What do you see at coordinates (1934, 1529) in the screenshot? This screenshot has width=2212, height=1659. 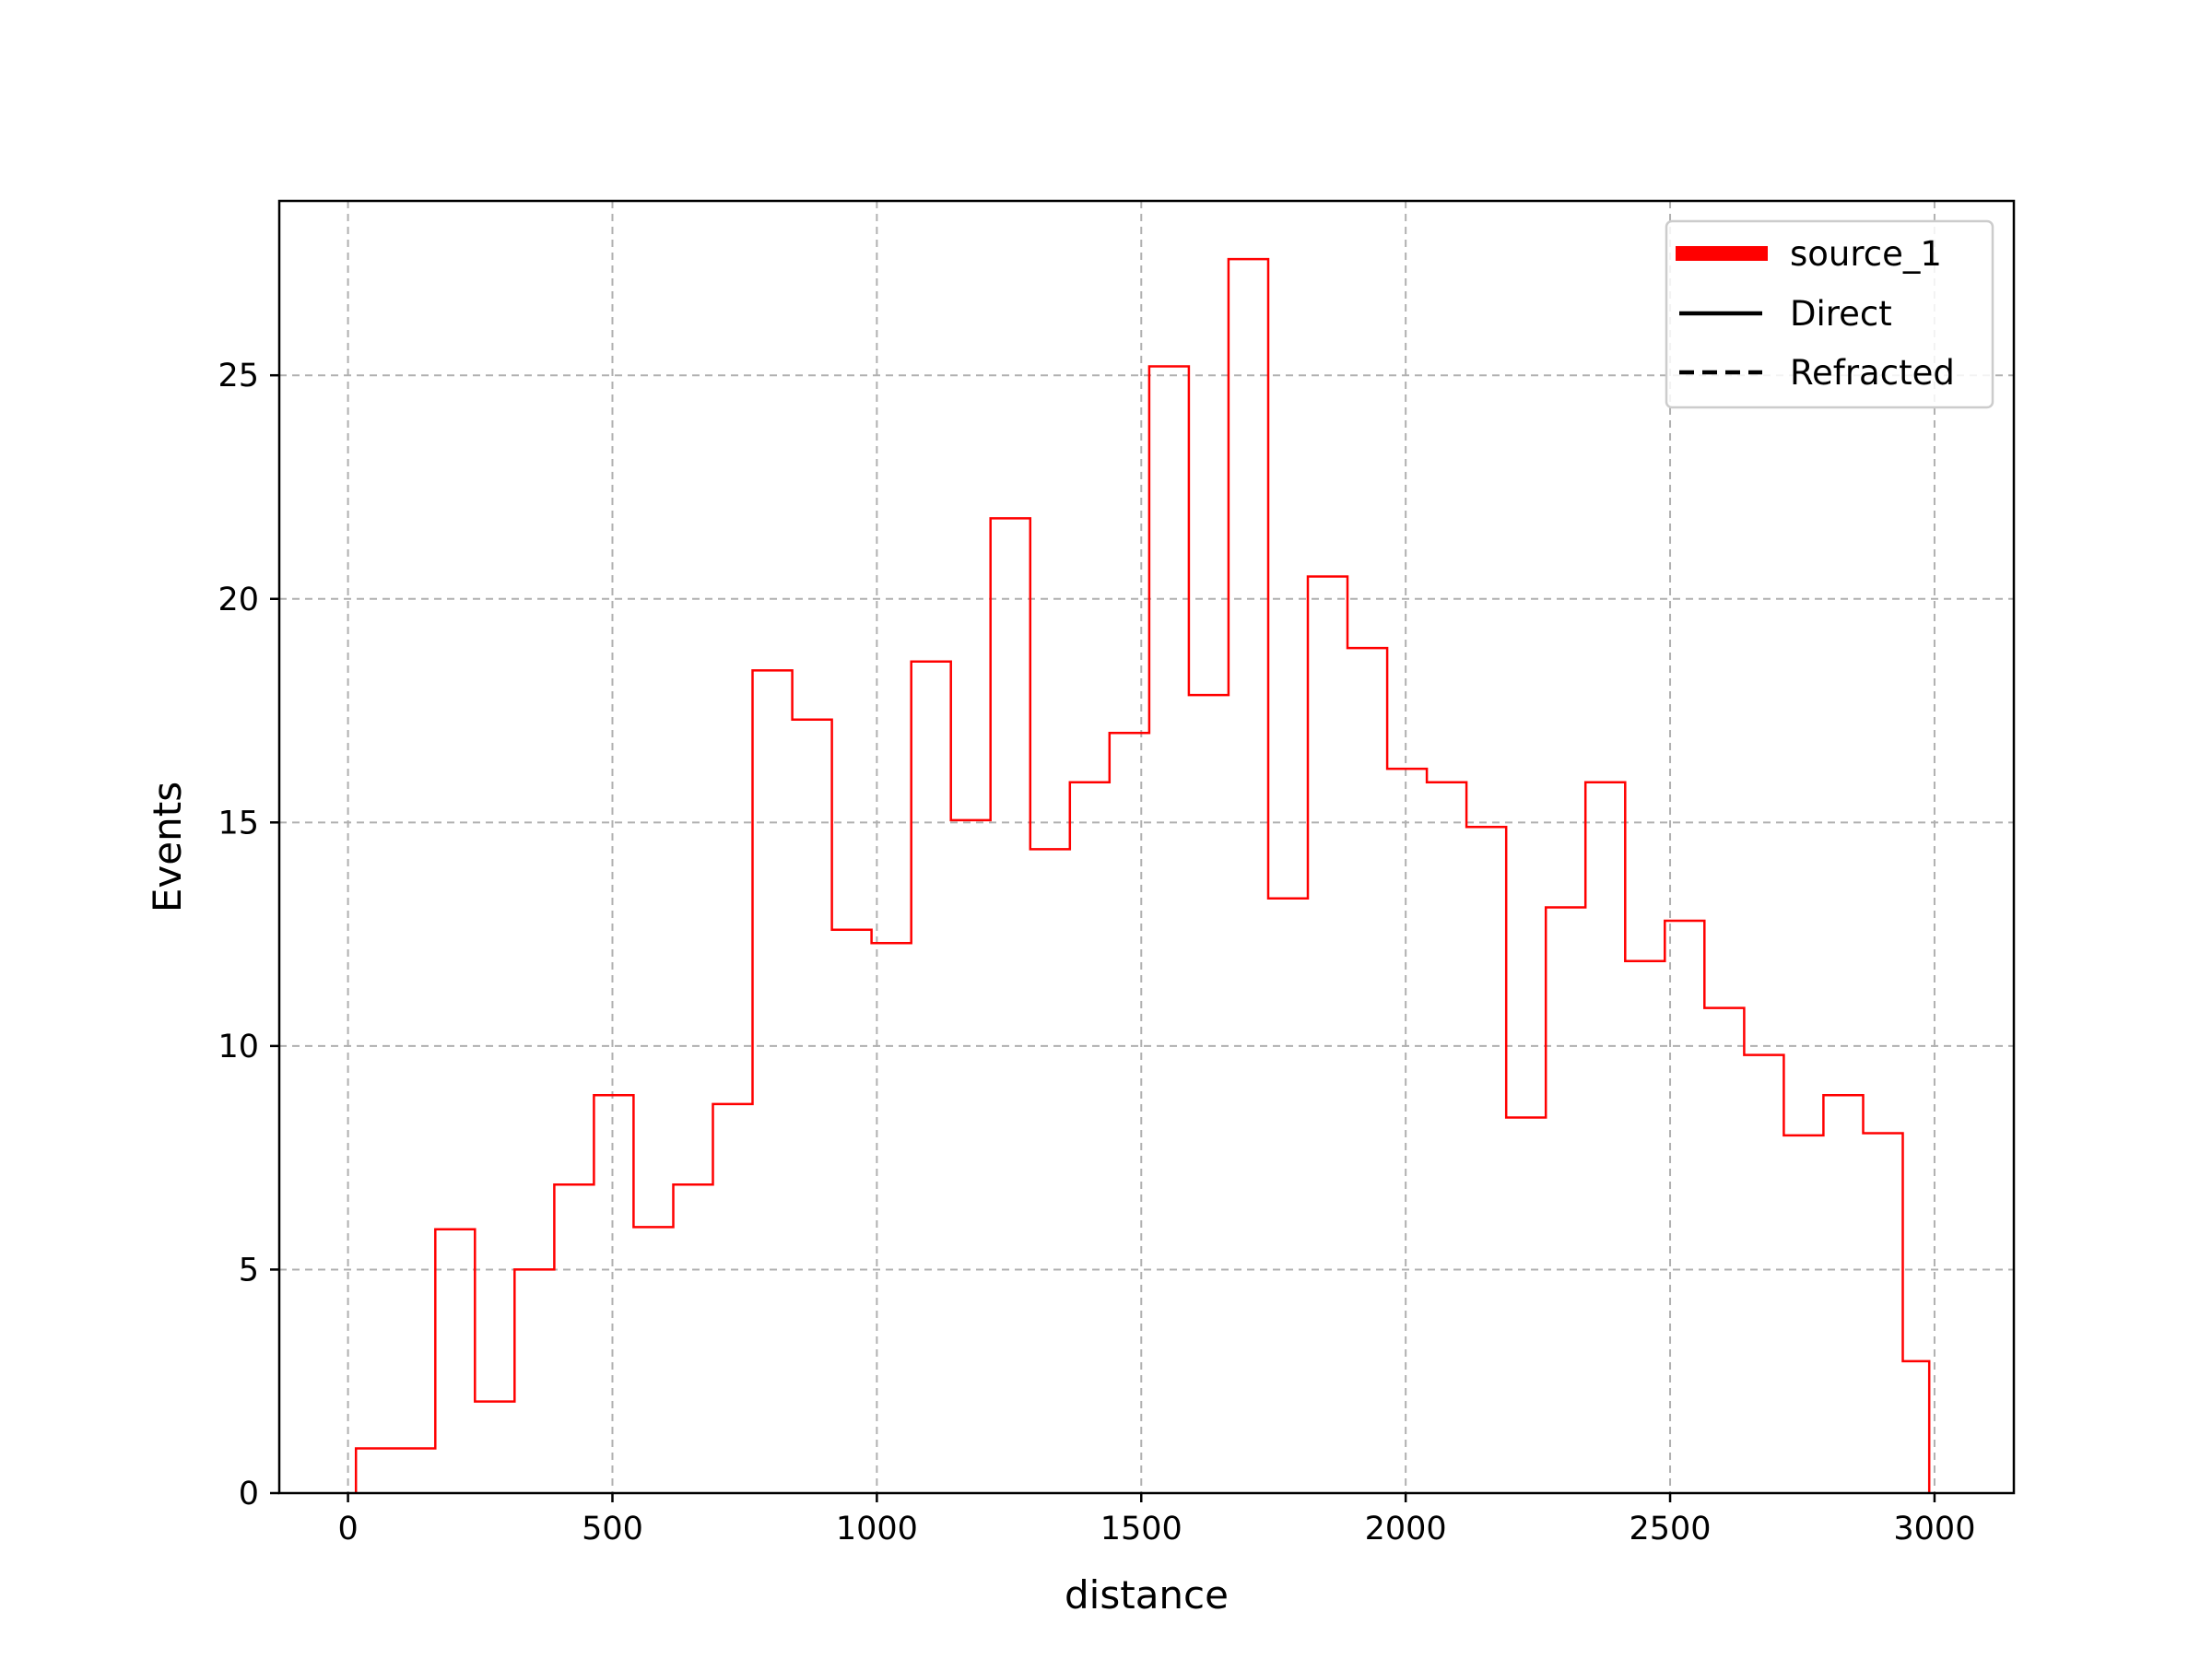 I see `x-tick-label: 3000` at bounding box center [1934, 1529].